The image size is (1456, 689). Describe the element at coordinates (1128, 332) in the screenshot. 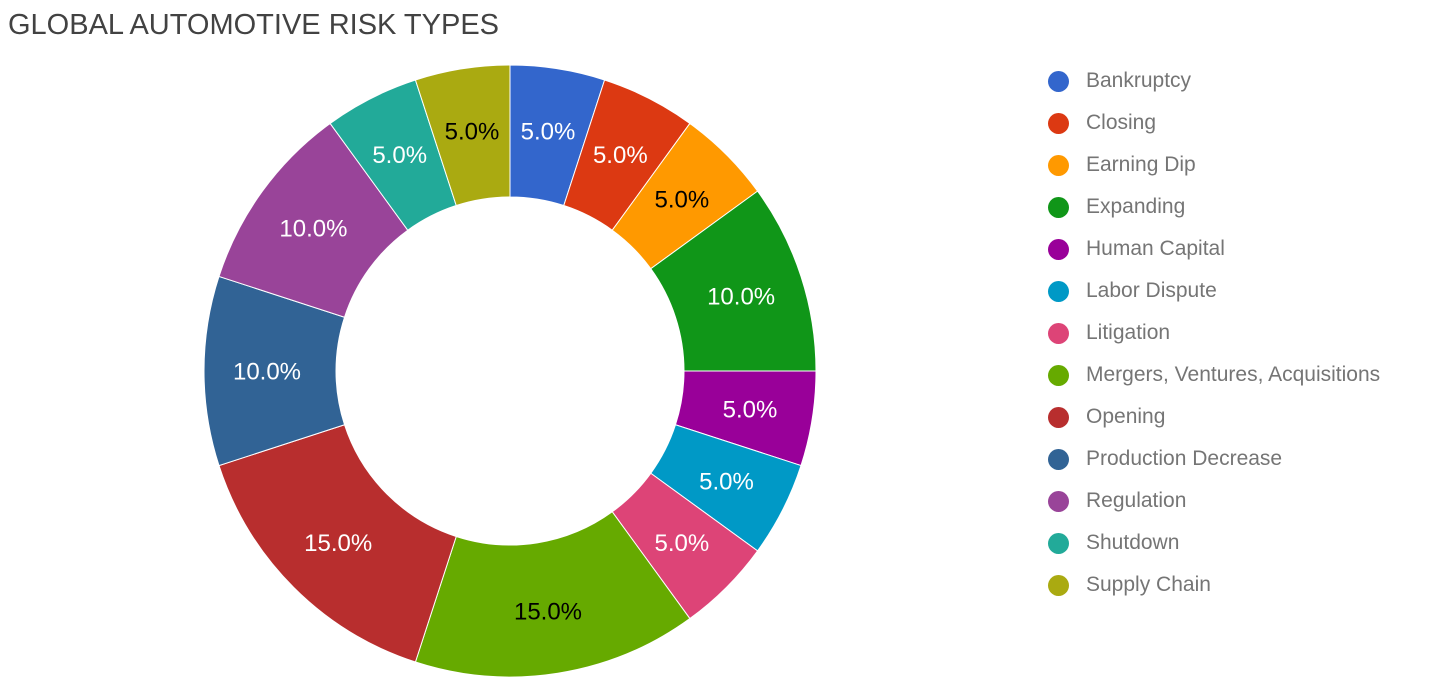

I see `legend-item-label: Litigation` at that location.